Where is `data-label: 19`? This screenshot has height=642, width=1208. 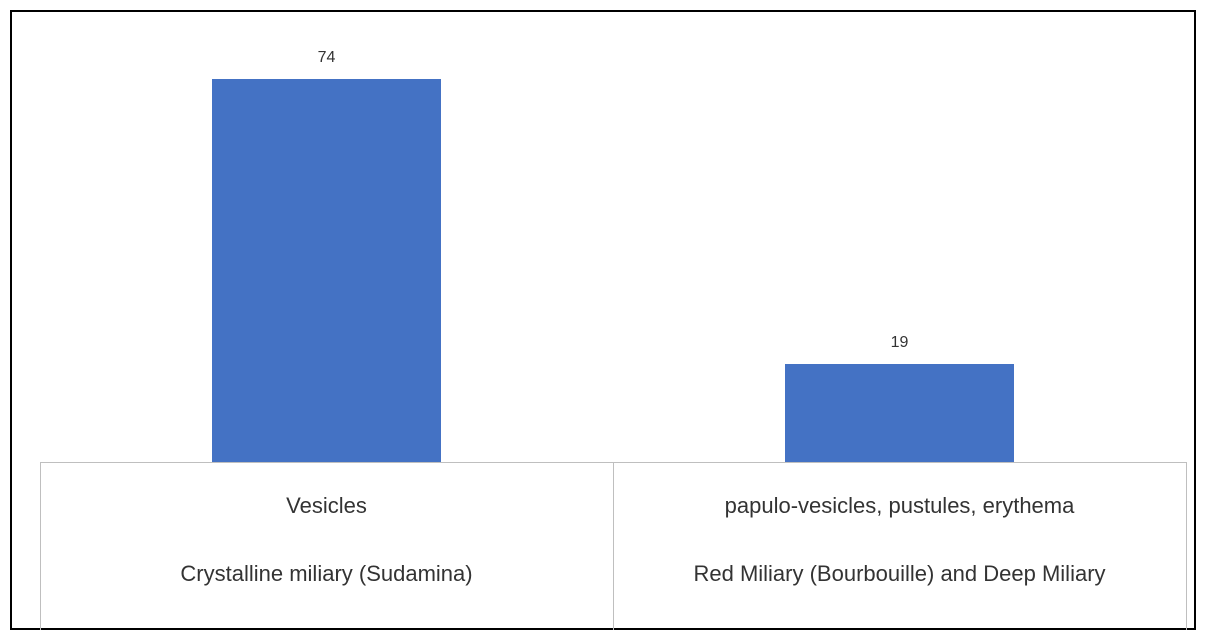 data-label: 19 is located at coordinates (899, 342).